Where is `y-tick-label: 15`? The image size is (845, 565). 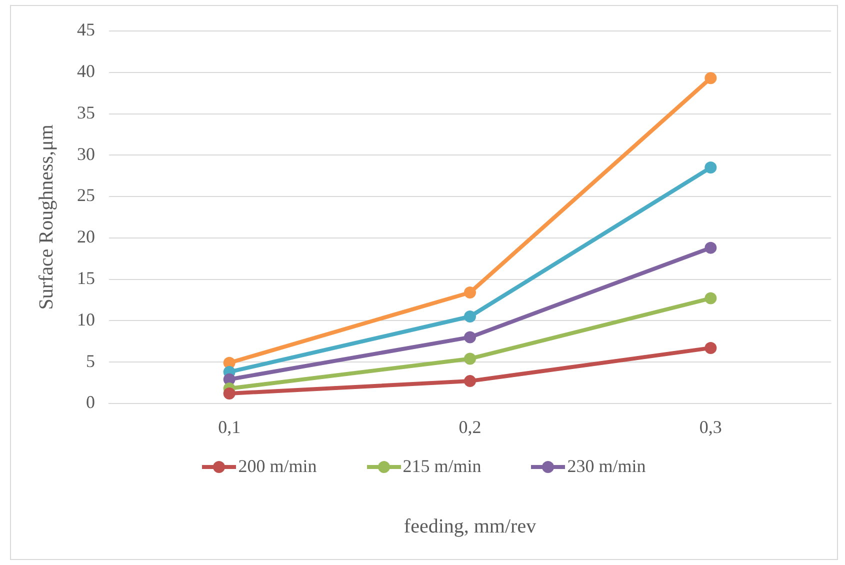
y-tick-label: 15 is located at coordinates (86, 278).